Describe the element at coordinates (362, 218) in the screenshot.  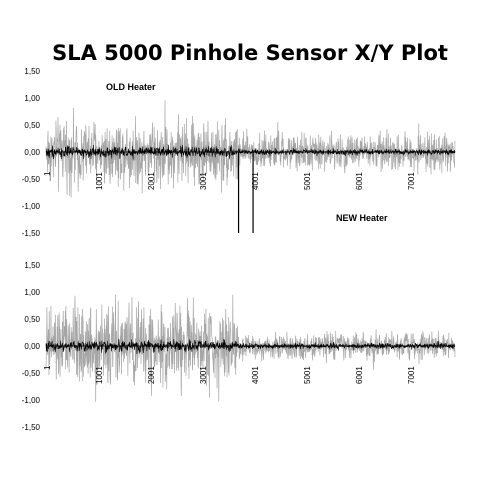
I see `annotation-new-heater: NEW Heater` at that location.